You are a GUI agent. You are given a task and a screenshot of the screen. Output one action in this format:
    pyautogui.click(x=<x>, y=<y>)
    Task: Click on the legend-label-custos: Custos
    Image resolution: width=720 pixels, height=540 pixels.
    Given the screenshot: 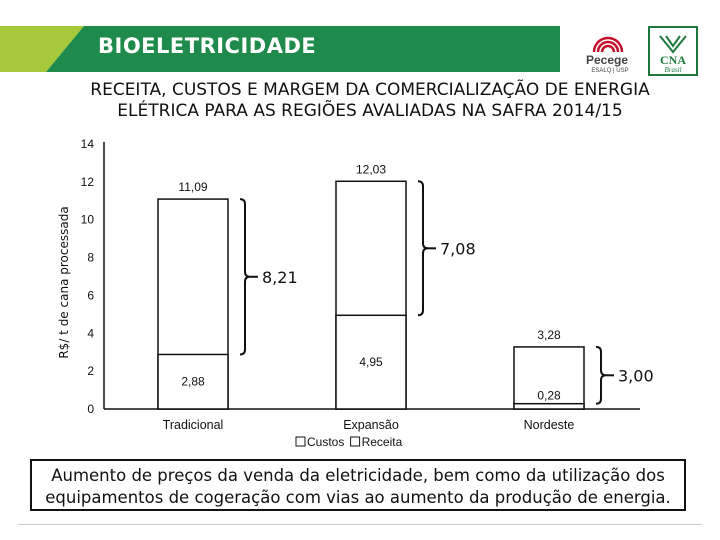 What is the action you would take?
    pyautogui.click(x=325, y=442)
    